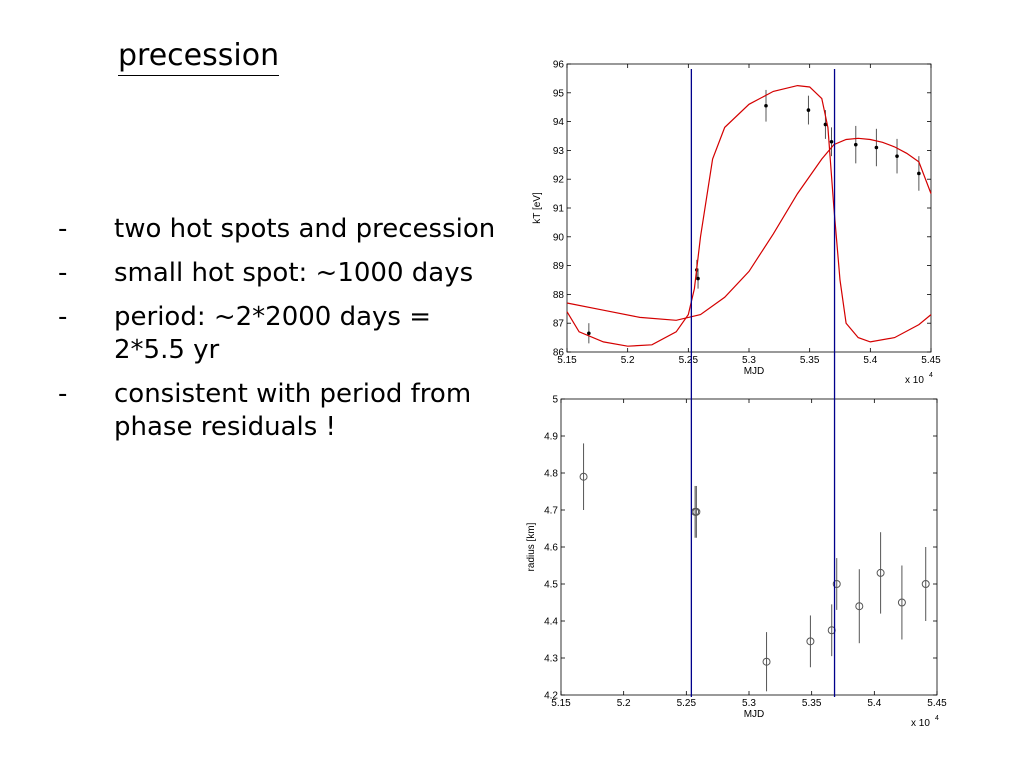 Image resolution: width=1024 pixels, height=768 pixels. What do you see at coordinates (551, 511) in the screenshot?
I see `y-tick-label: 4.7` at bounding box center [551, 511].